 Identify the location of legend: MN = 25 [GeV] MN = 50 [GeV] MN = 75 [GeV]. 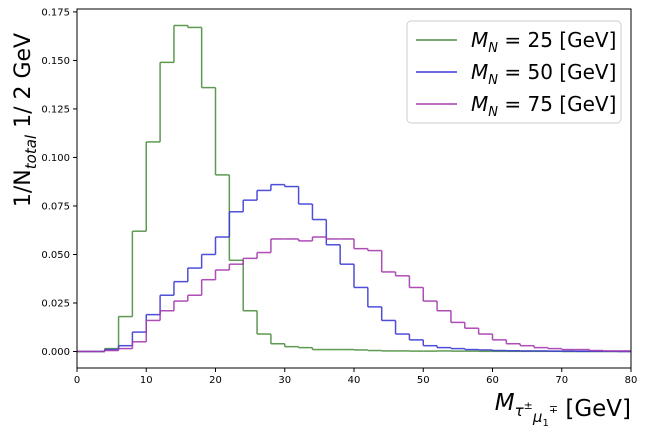
(514, 72).